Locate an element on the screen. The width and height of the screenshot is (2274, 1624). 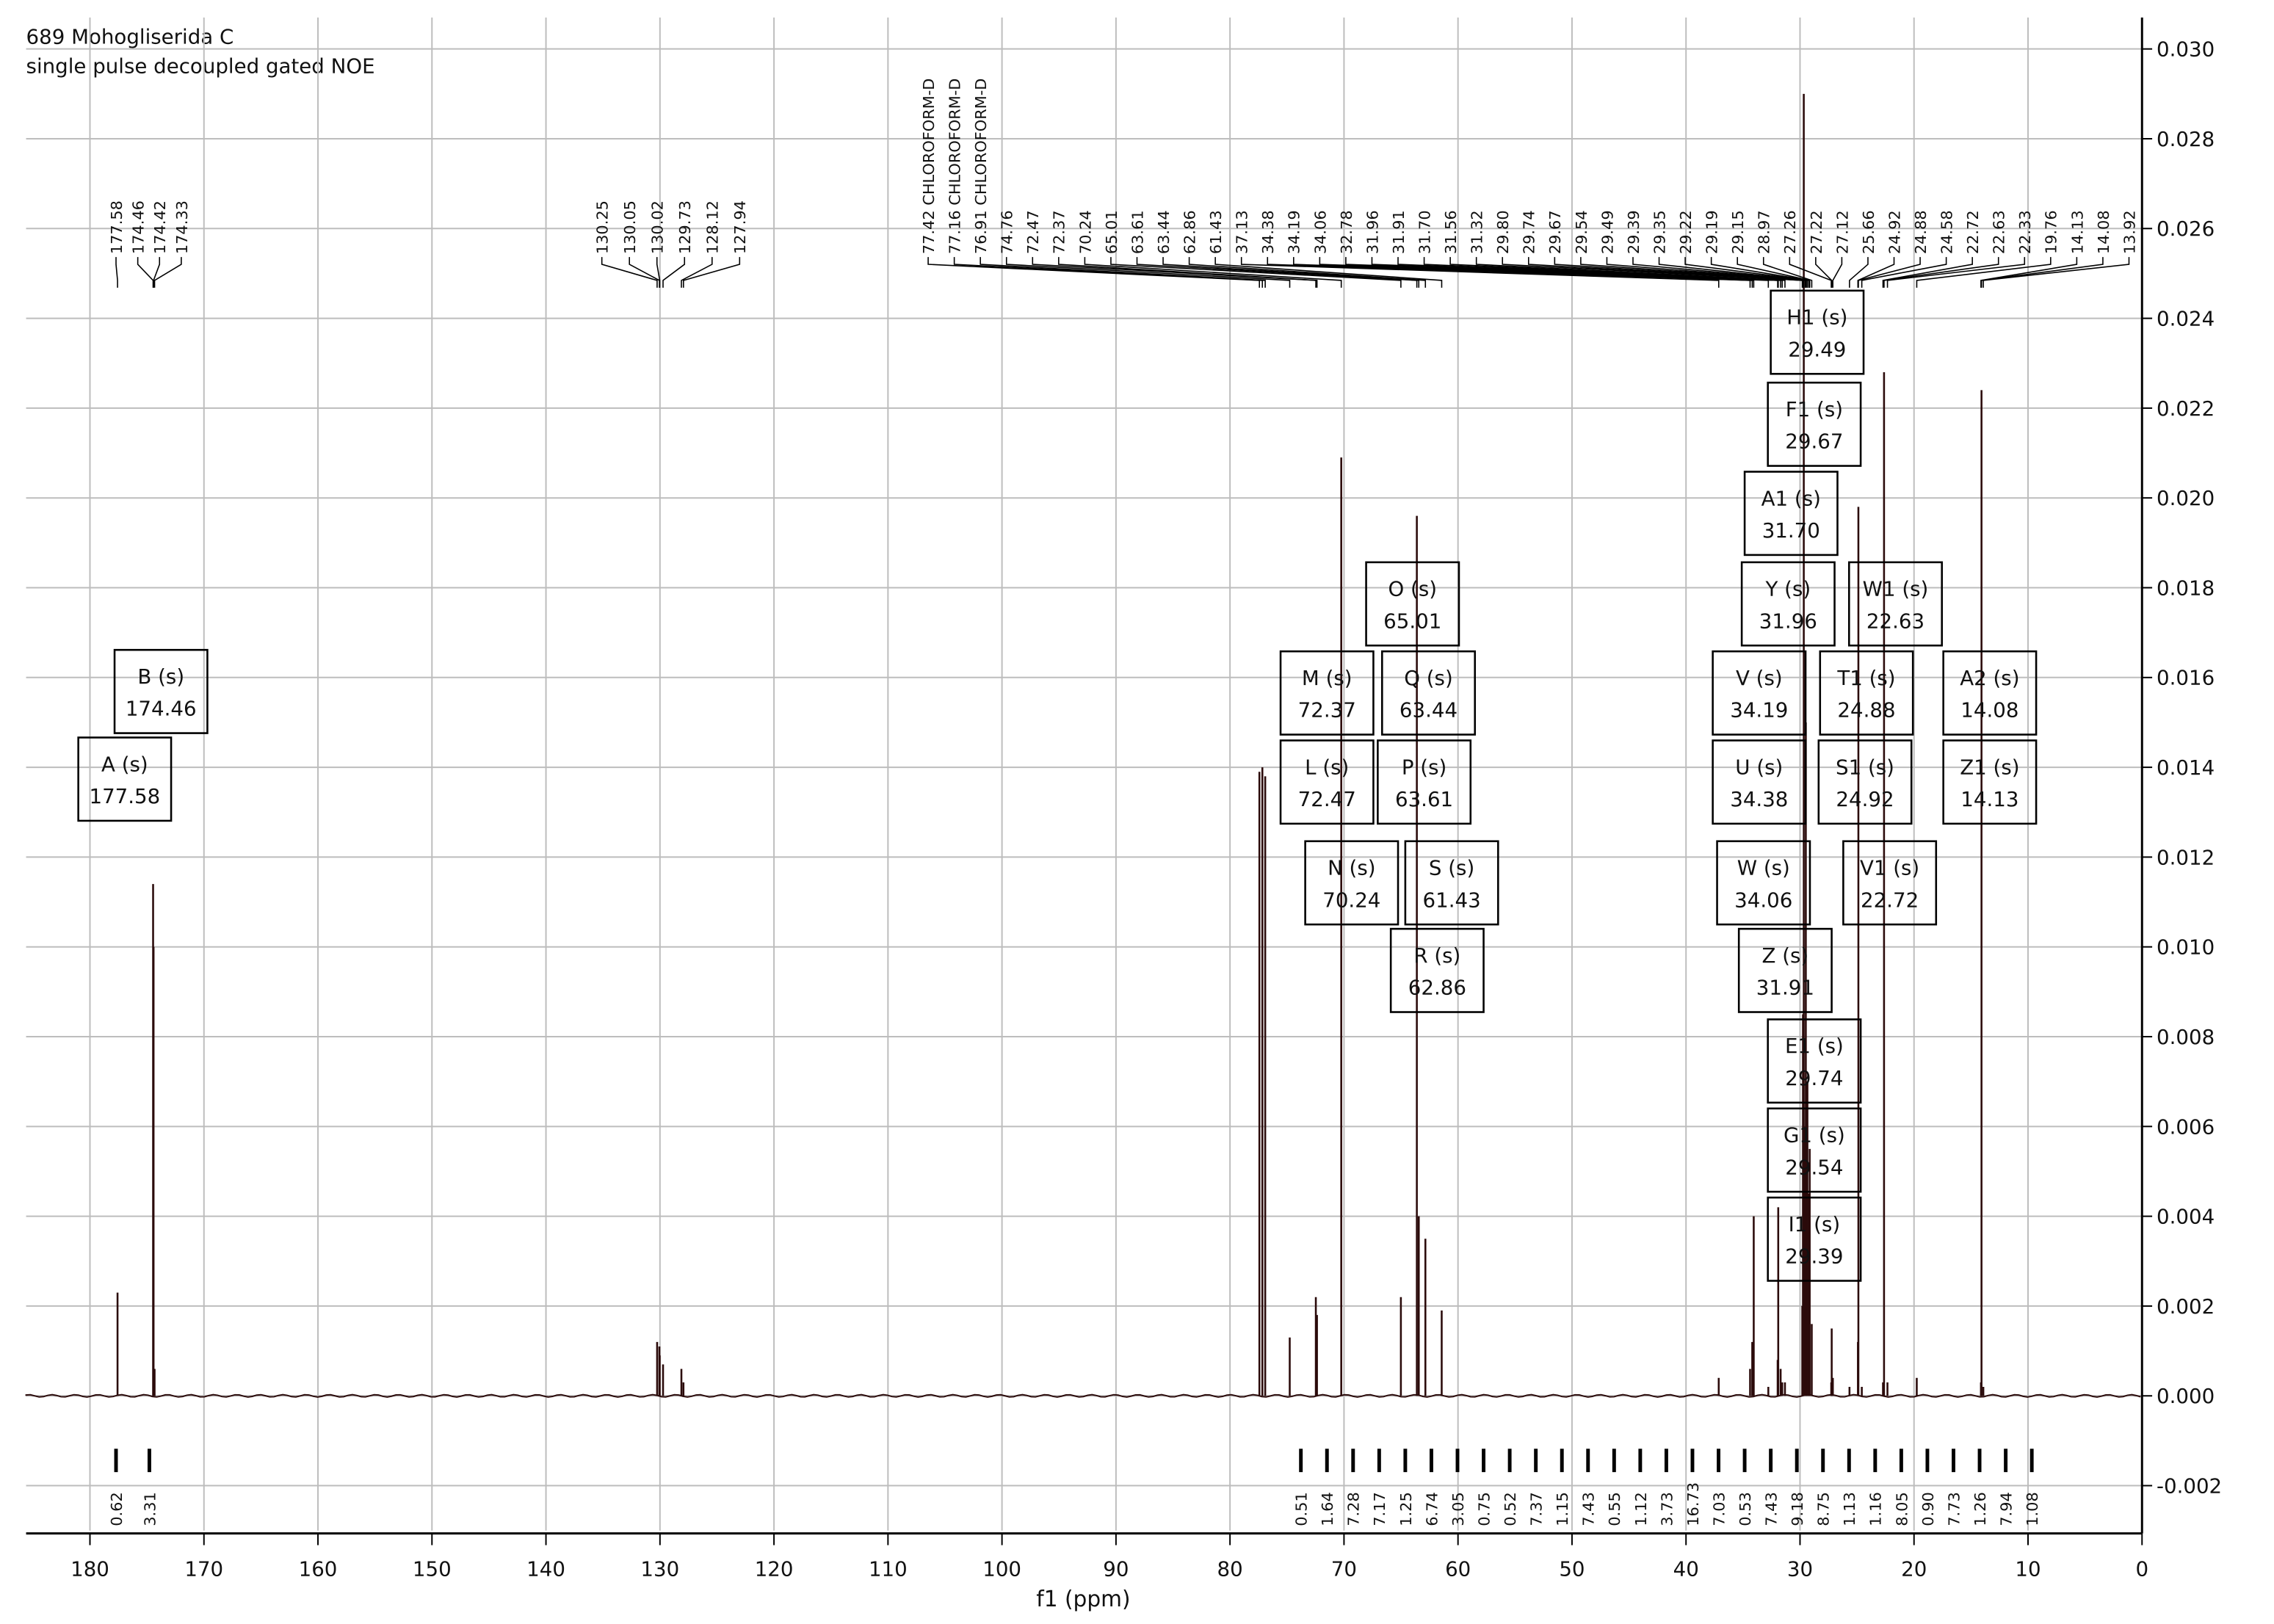
peak-label: 29.54 is located at coordinates (1581, 232).